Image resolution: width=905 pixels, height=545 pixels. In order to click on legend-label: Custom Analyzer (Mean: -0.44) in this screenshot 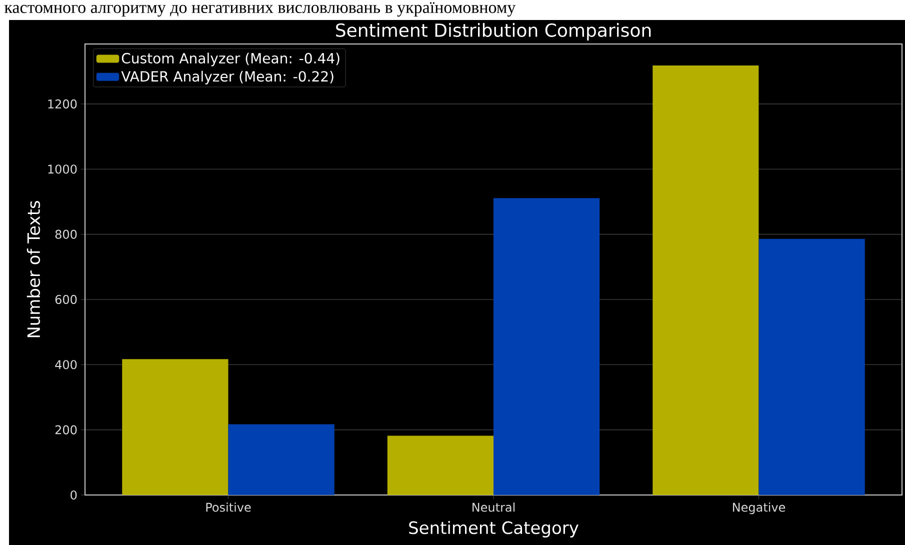, I will do `click(231, 59)`.